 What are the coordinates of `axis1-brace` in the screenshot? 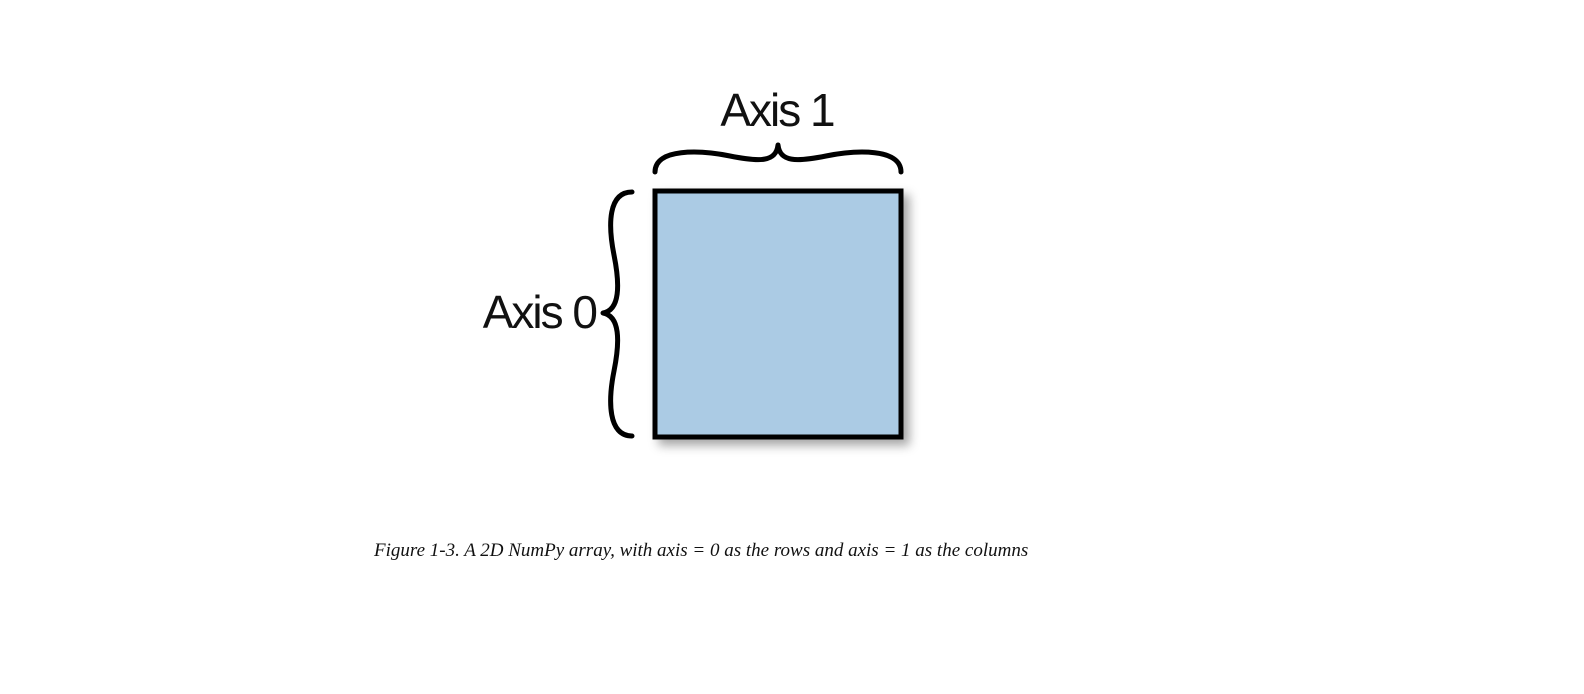 It's located at (778, 158).